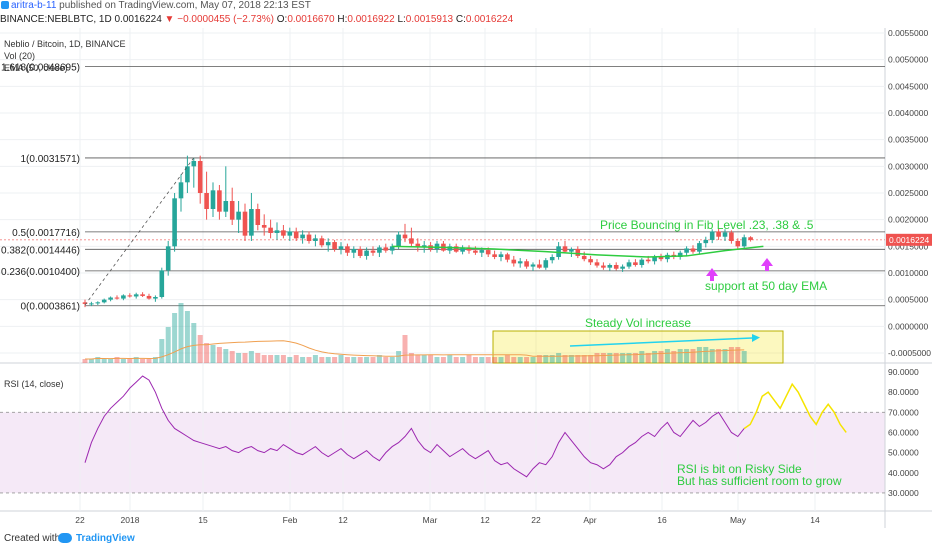 The width and height of the screenshot is (932, 550). What do you see at coordinates (415, 350) in the screenshot?
I see `volume-ma-line` at bounding box center [415, 350].